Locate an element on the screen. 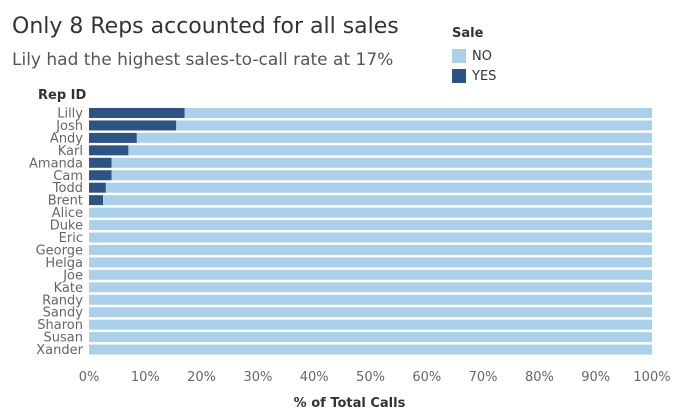 This screenshot has height=419, width=699. x-tick-label: 0% is located at coordinates (89, 377).